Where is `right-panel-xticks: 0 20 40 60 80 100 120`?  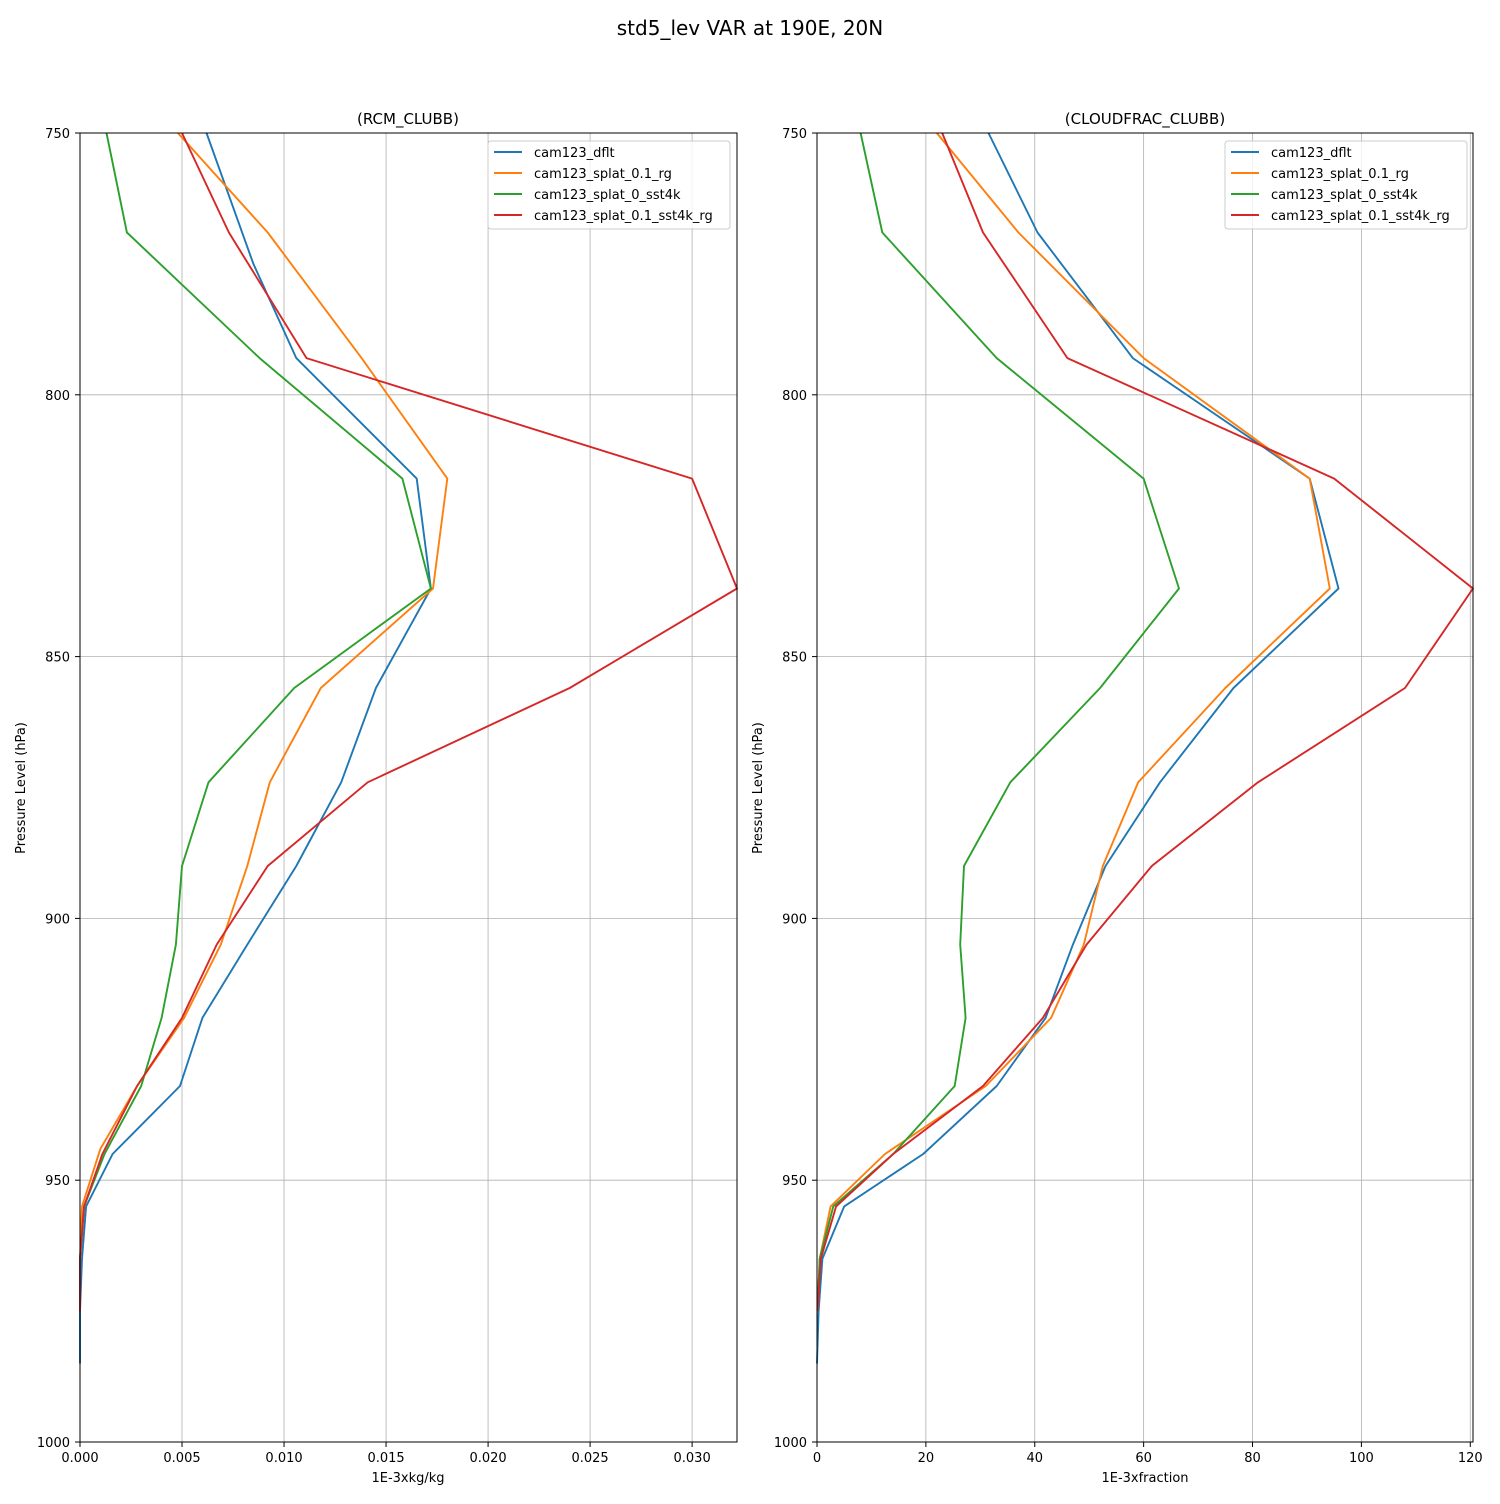 right-panel-xticks: 0 20 40 60 80 100 120 is located at coordinates (1148, 1454).